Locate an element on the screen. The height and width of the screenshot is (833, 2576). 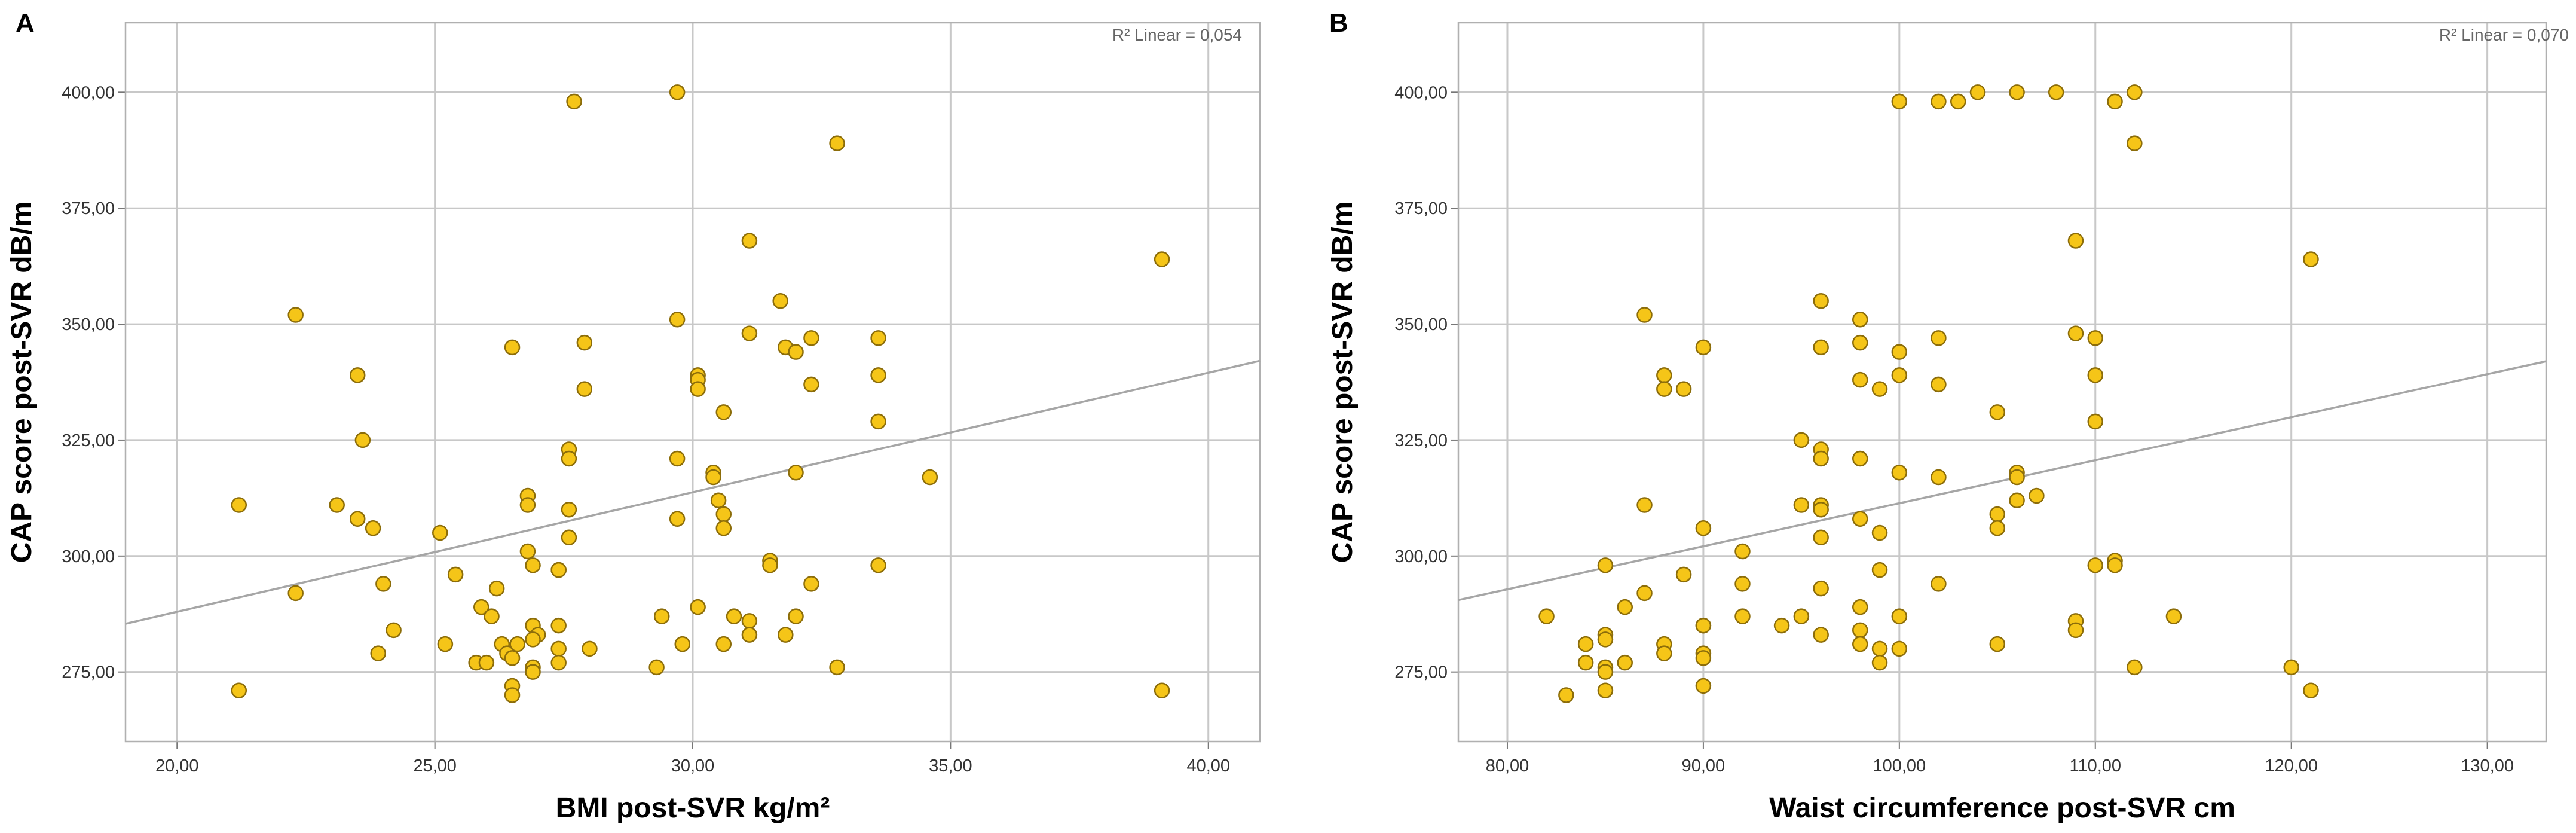
x-tick-label: 30,00 is located at coordinates (693, 766).